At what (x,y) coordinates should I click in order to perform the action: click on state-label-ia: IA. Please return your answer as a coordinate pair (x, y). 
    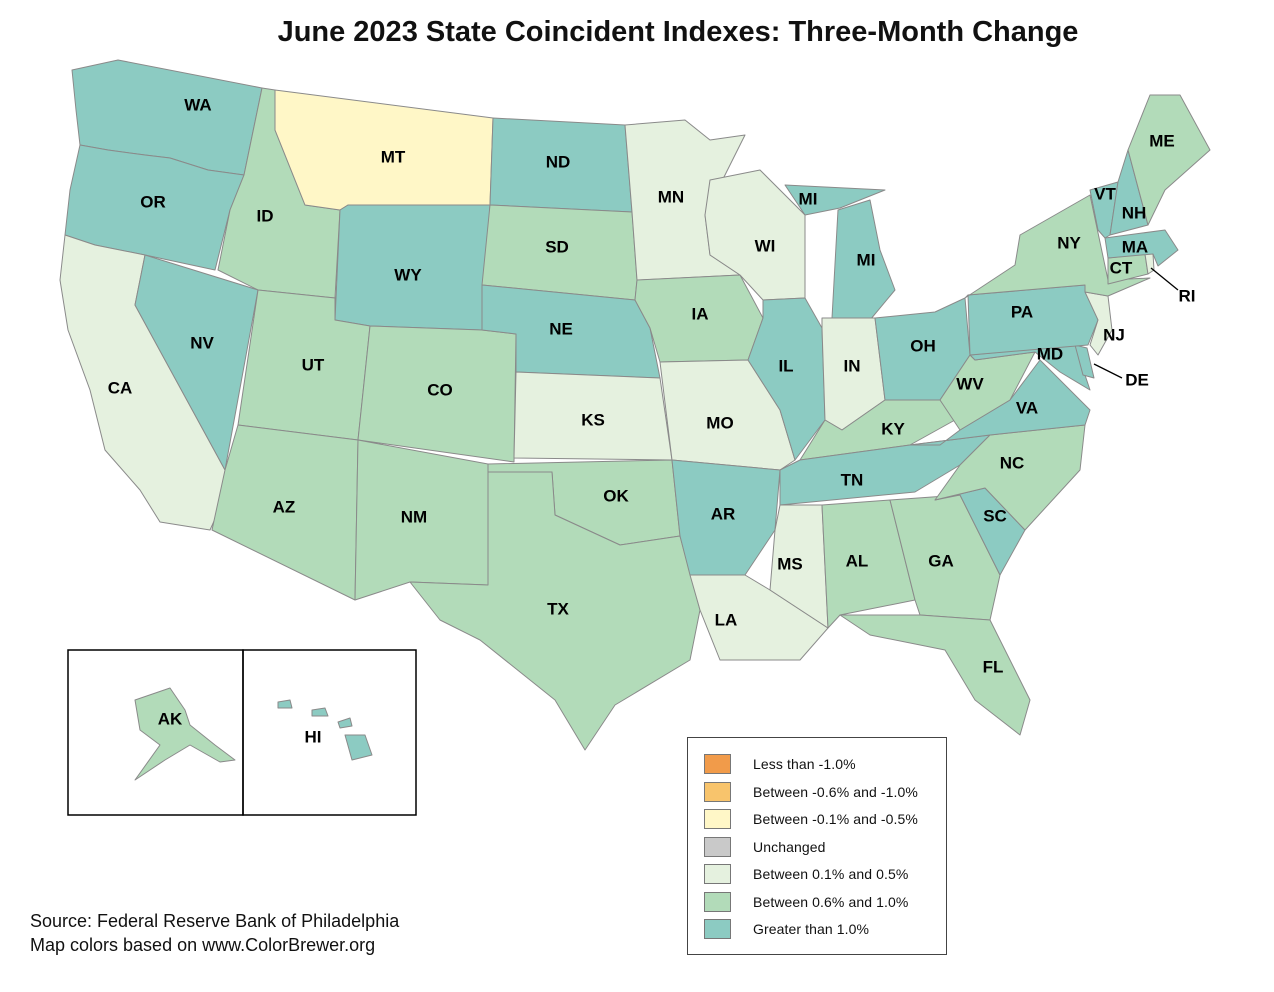
    Looking at the image, I should click on (700, 313).